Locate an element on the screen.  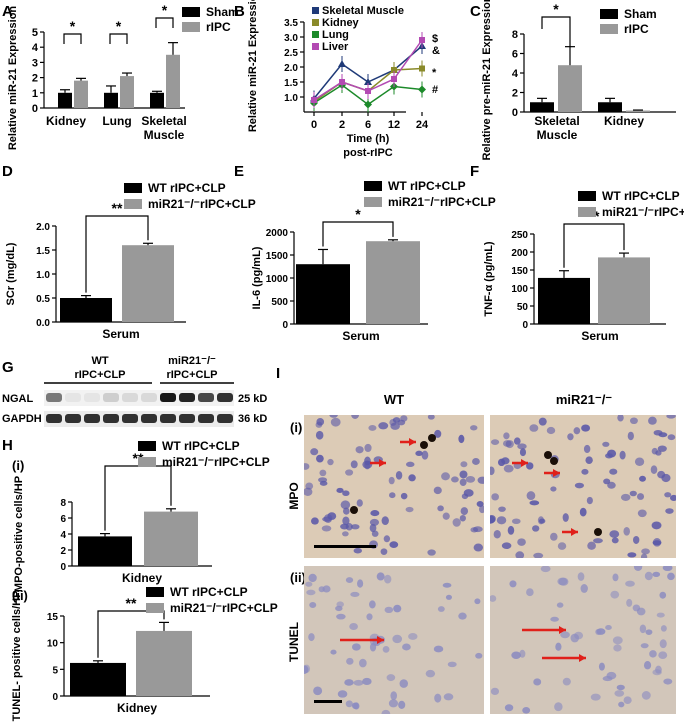
panel-e-legend-swatch is located at coordinates (373, 186).